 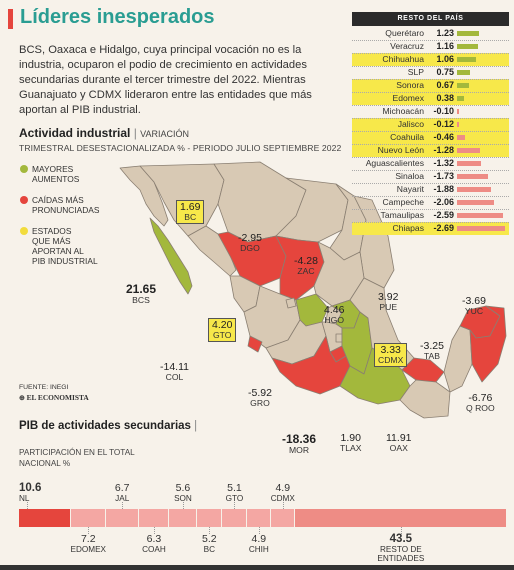 I want to click on pib-value: 7.2, so click(x=88, y=539).